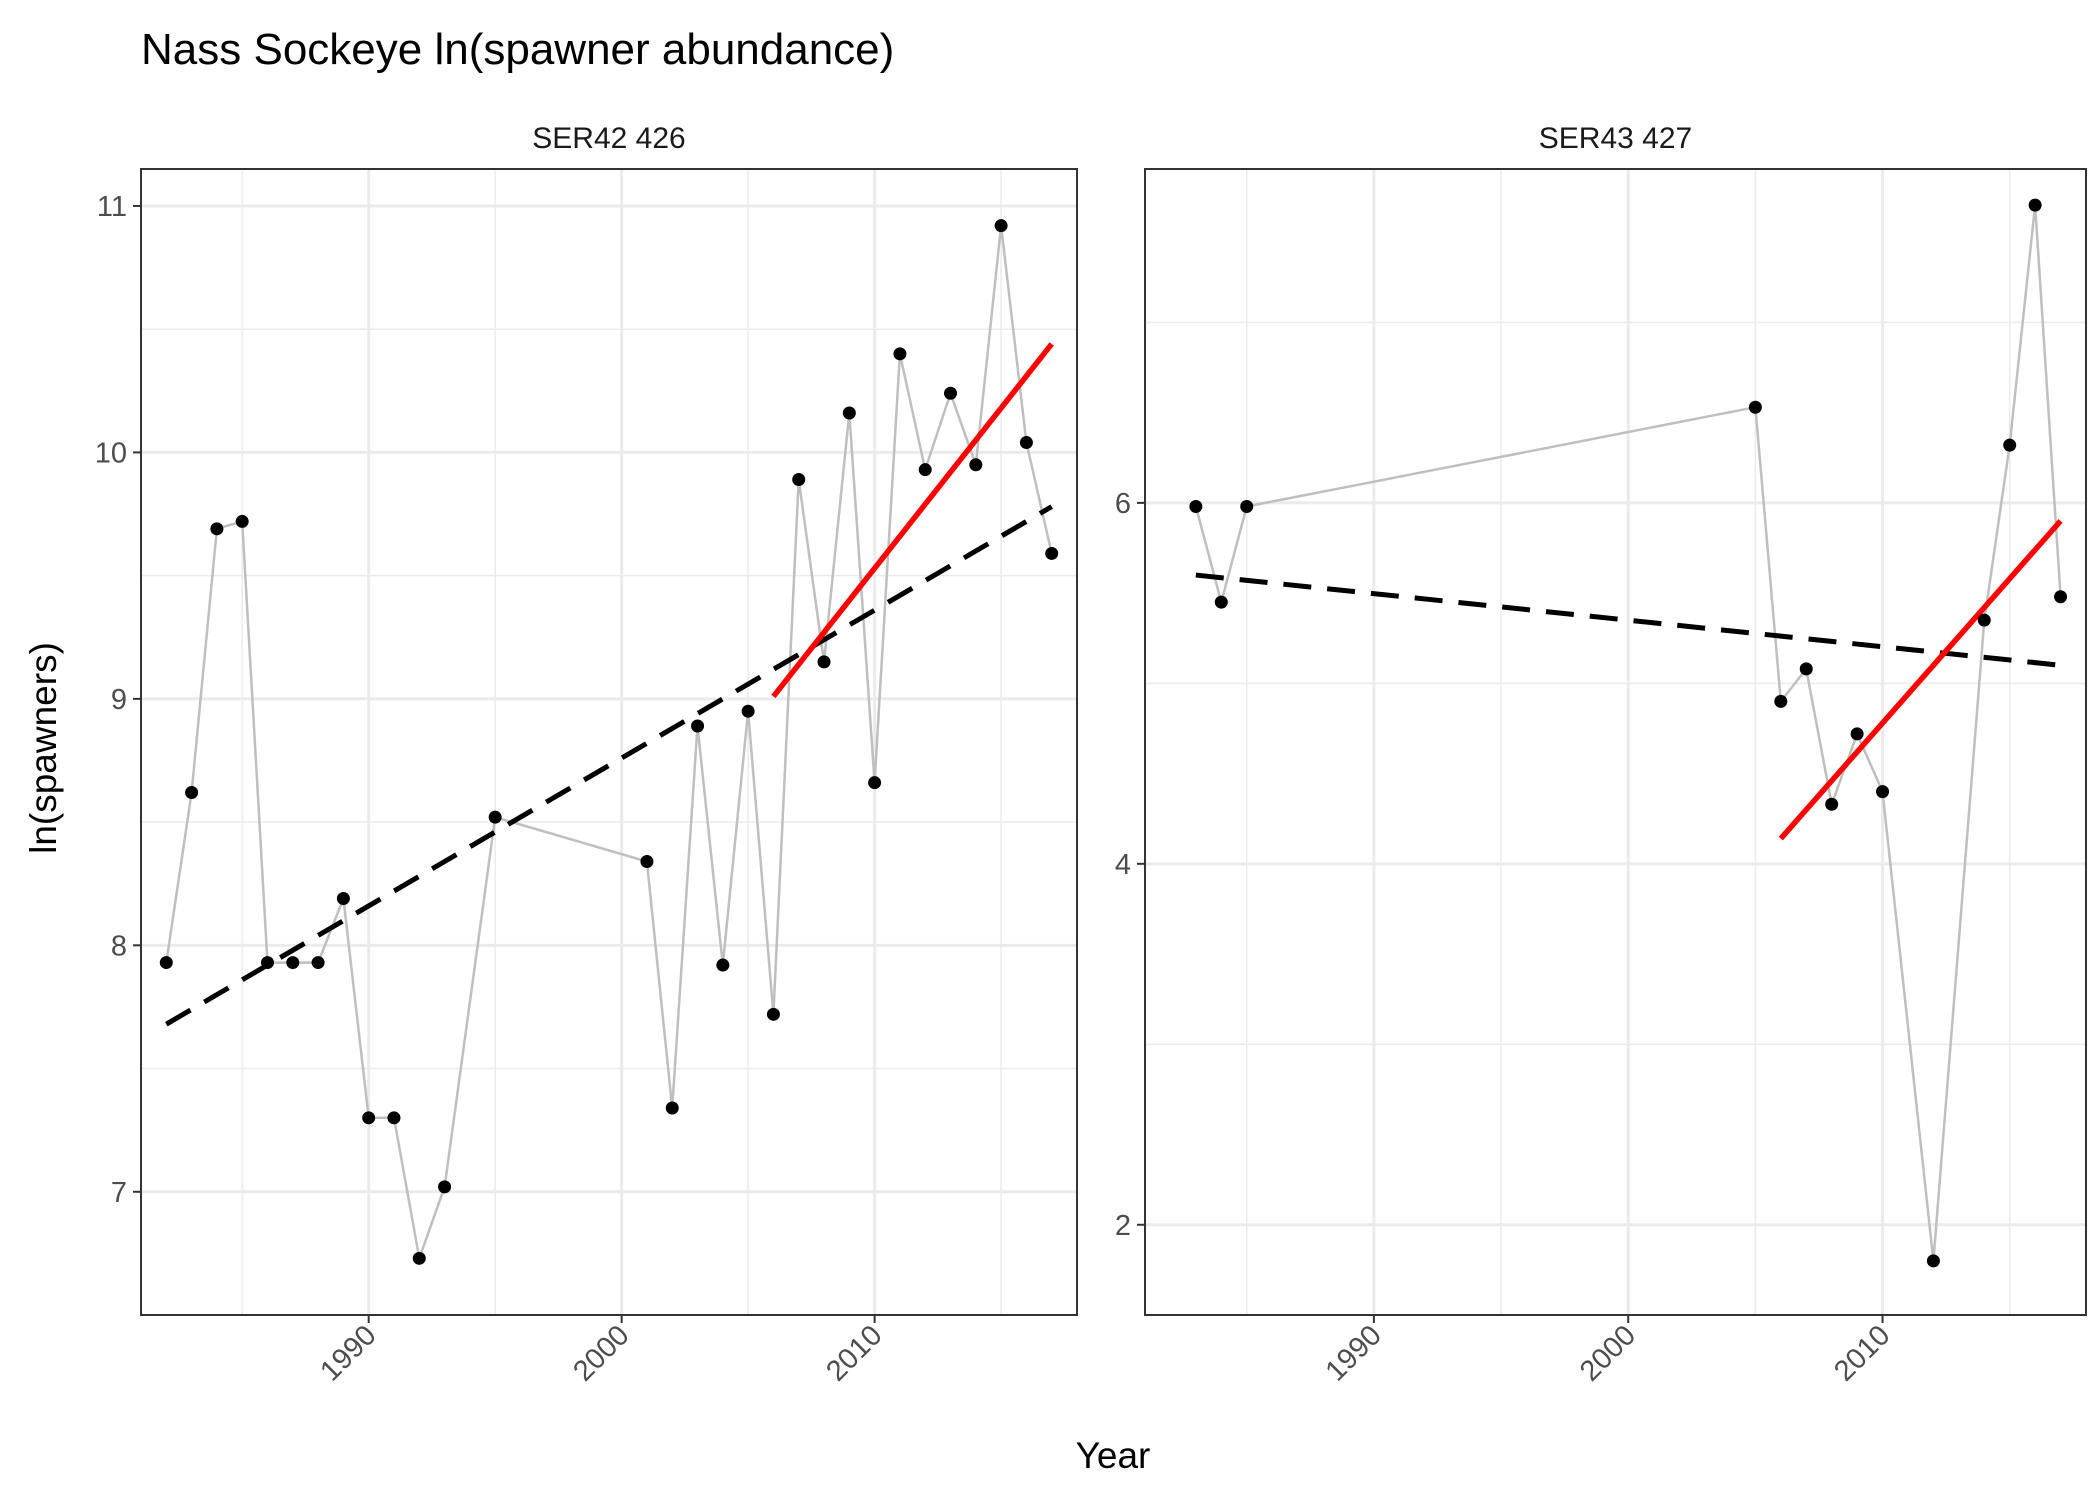 The height and width of the screenshot is (1499, 2100). I want to click on y-tick-label: 11, so click(112, 207).